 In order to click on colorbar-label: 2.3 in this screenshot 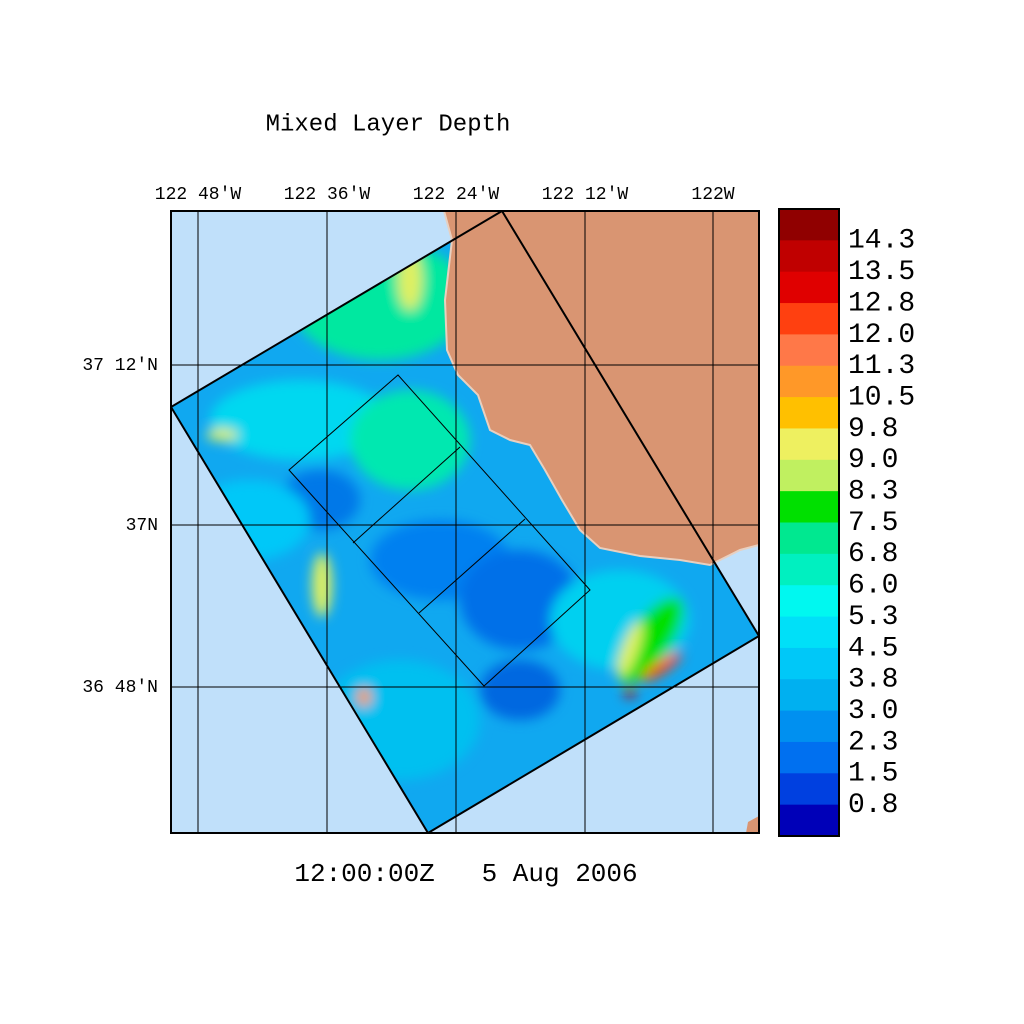, I will do `click(873, 742)`.